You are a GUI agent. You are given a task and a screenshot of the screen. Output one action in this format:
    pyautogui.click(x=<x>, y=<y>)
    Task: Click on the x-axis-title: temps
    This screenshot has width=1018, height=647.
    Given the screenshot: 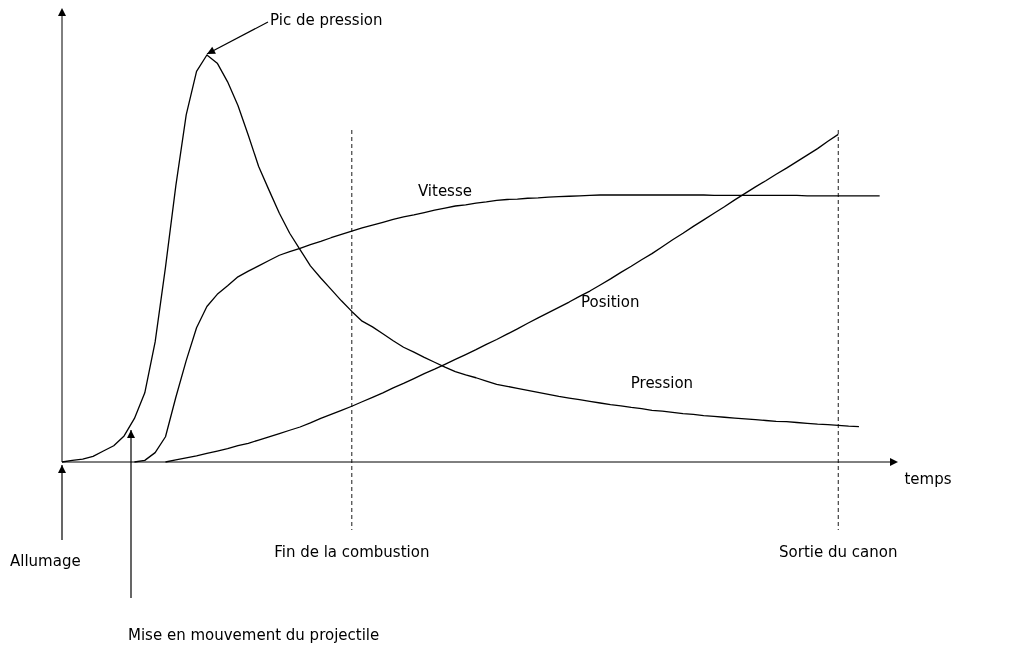 What is the action you would take?
    pyautogui.click(x=928, y=479)
    